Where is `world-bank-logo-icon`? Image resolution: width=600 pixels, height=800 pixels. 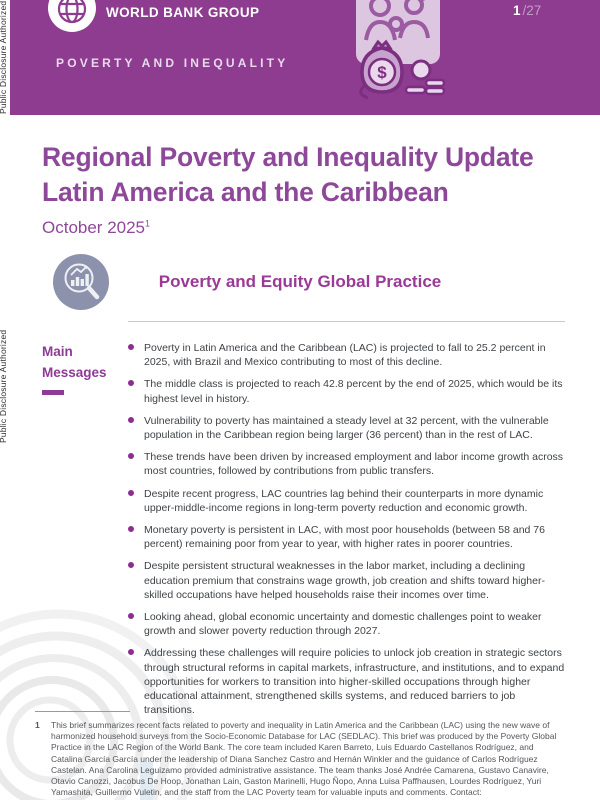 world-bank-logo-icon is located at coordinates (72, 16).